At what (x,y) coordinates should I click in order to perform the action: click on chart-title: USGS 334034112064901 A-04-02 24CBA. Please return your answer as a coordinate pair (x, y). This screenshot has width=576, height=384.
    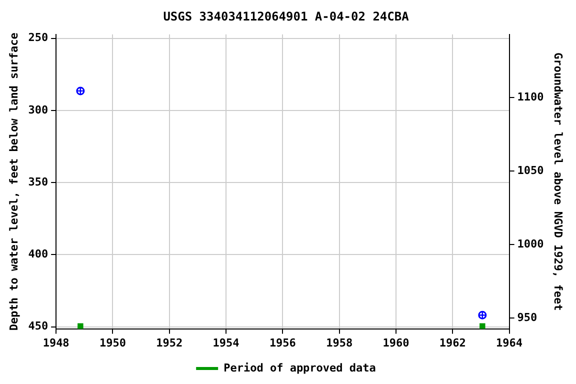
    Looking at the image, I should click on (286, 16).